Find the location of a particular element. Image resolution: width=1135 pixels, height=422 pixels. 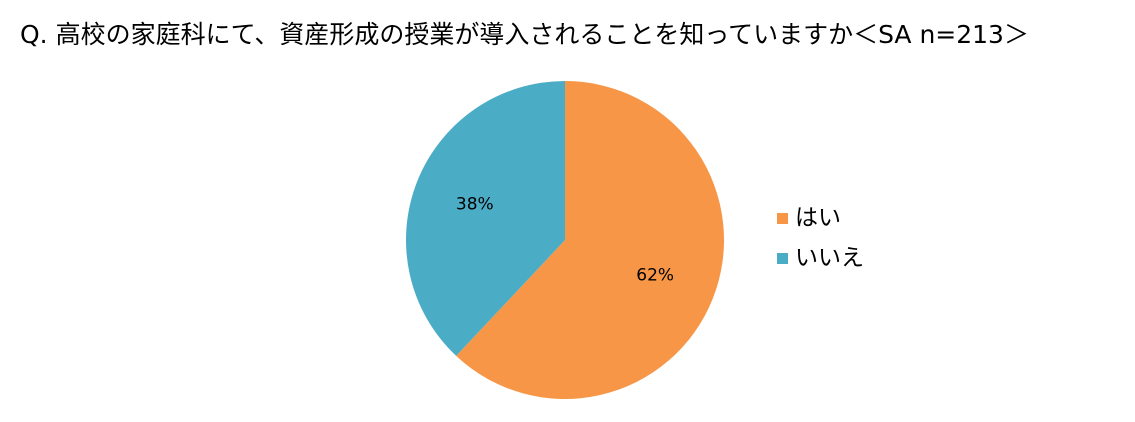

legend-label-hai: はい is located at coordinates (818, 218).